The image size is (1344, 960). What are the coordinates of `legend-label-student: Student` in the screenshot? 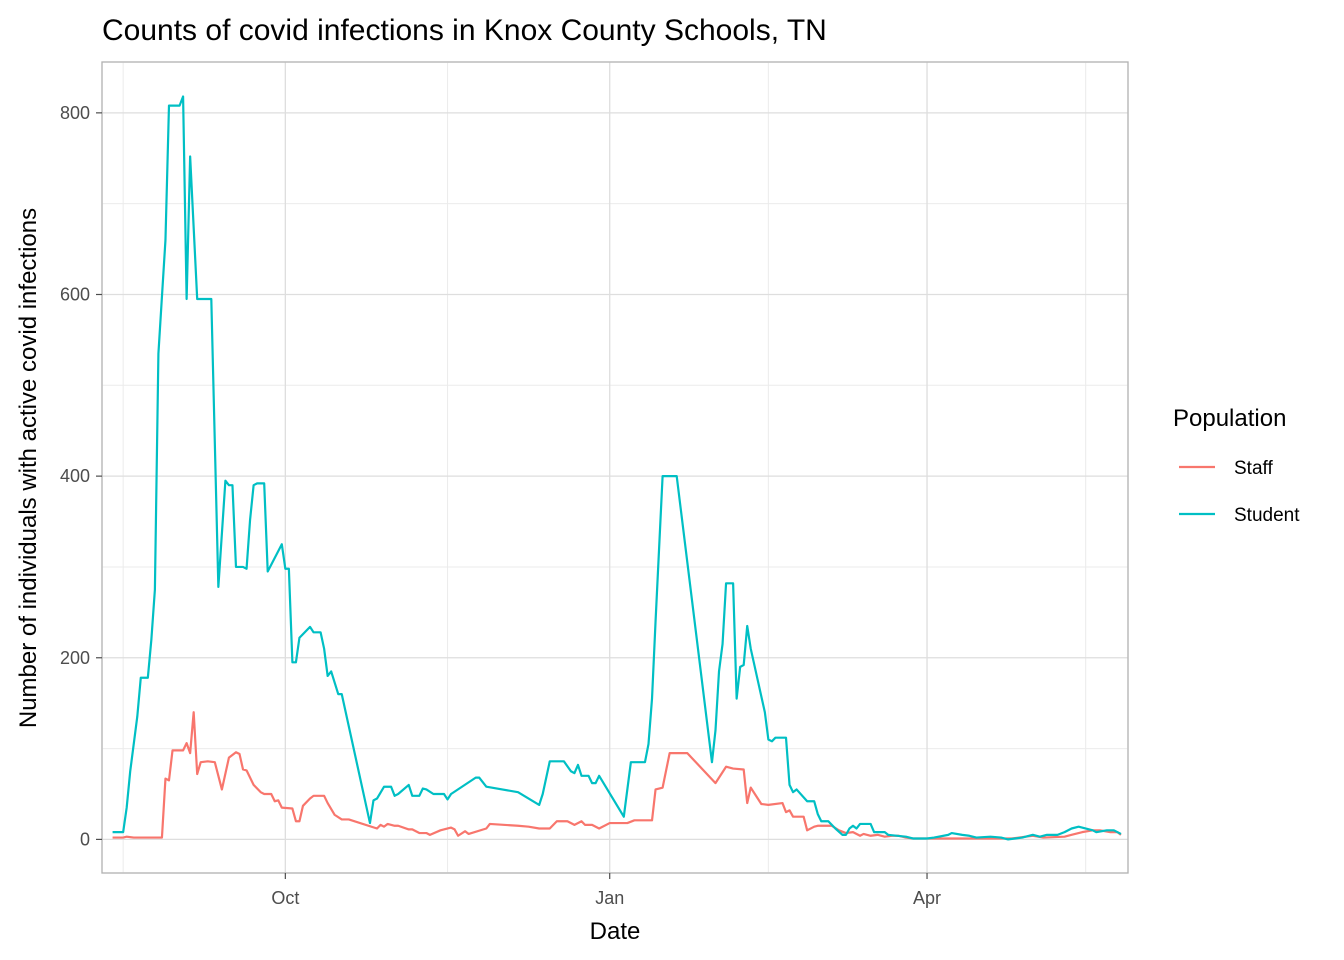 It's located at (1267, 515).